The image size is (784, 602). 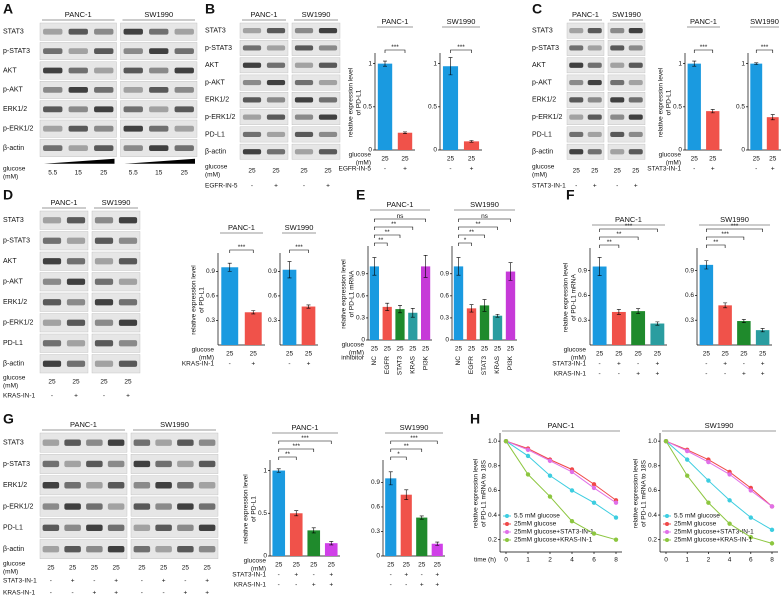 I want to click on category-axis-label: inhibitor, so click(x=353, y=358).